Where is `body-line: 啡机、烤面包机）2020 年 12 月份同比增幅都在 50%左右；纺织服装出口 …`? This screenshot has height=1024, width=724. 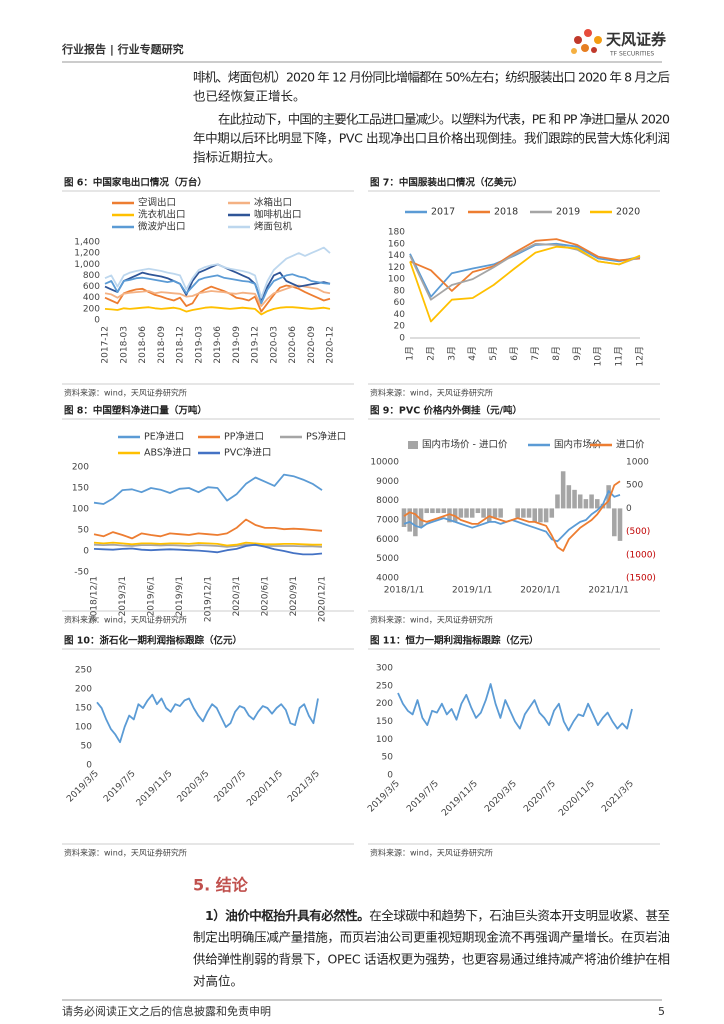
body-line: 啡机、烤面包机）2020 年 12 月份同比增幅都在 50%左右；纺织服装出口 … is located at coordinates (431, 77).